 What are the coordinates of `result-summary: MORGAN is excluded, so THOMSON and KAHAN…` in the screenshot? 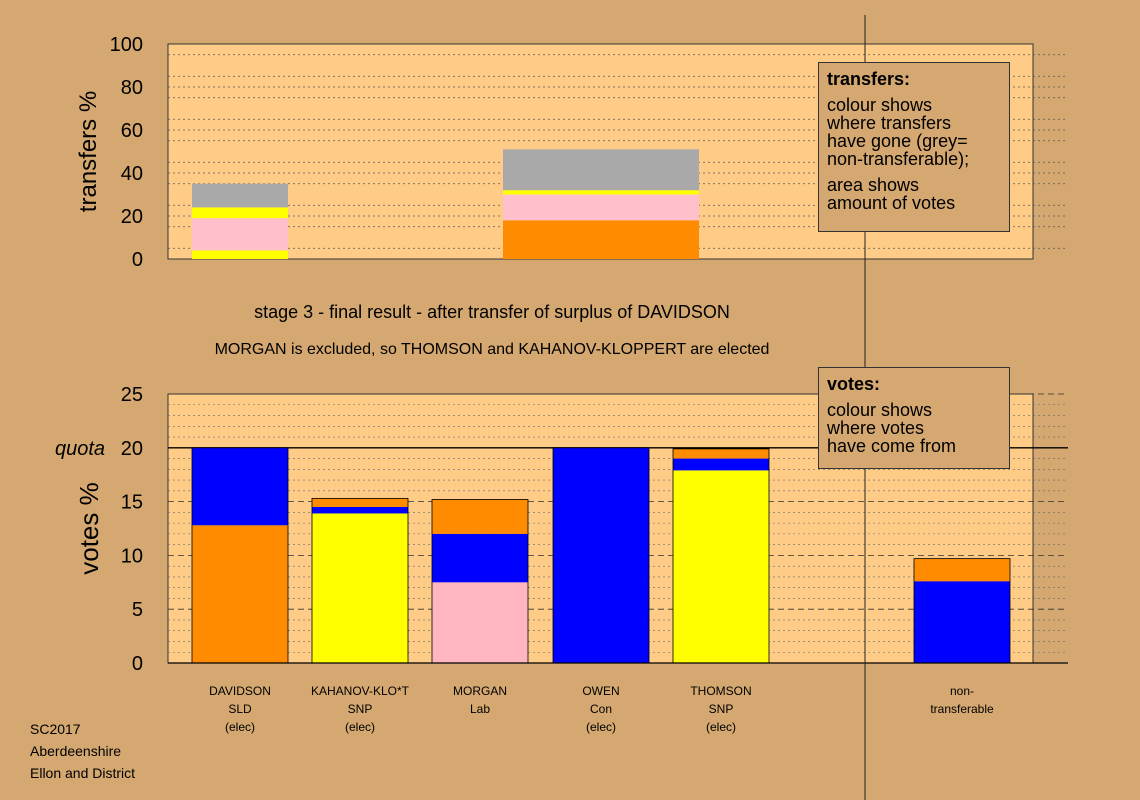 It's located at (492, 349).